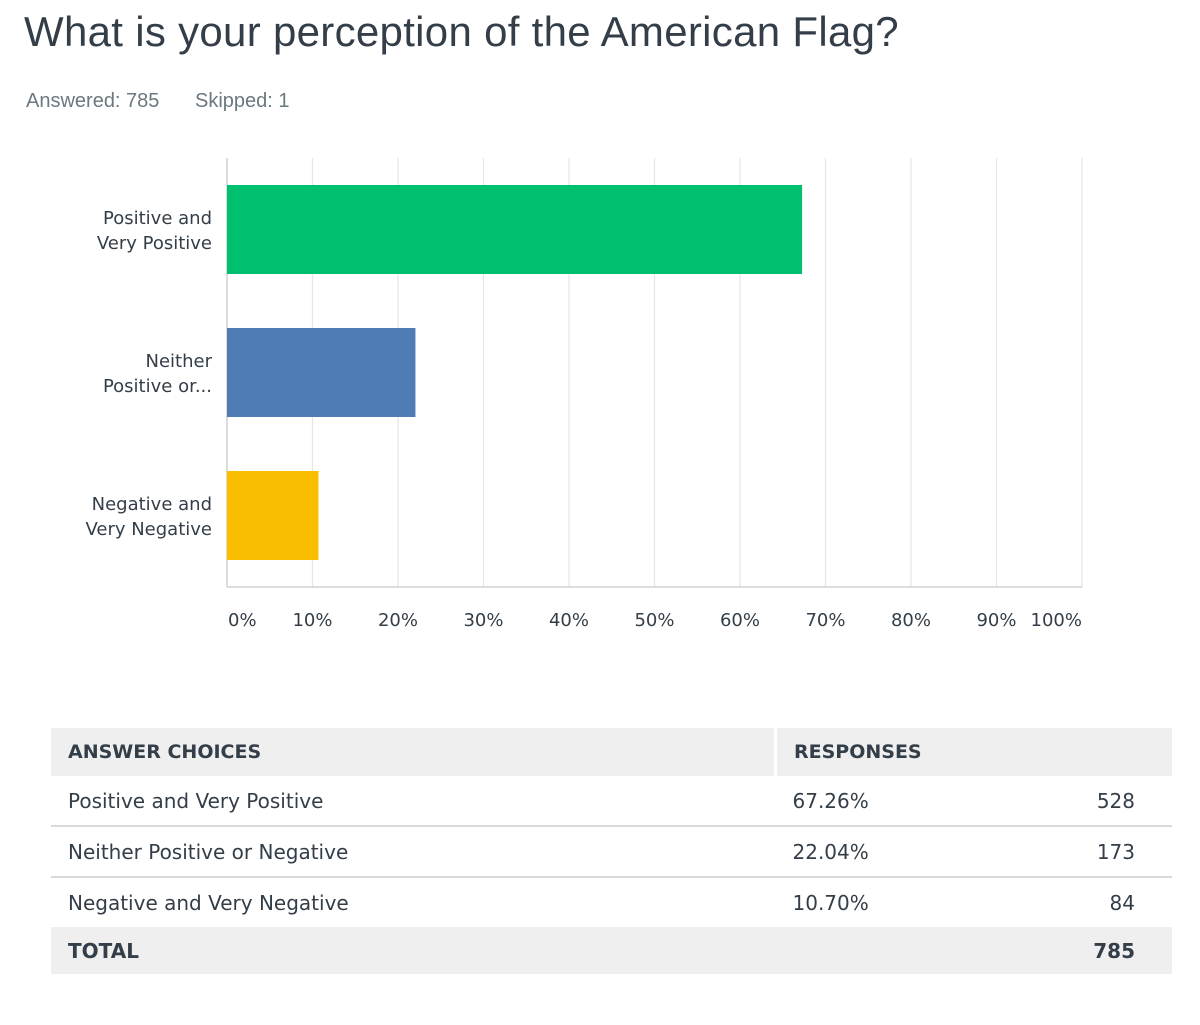 The height and width of the screenshot is (1025, 1200). I want to click on x-tick-label: 70%, so click(825, 620).